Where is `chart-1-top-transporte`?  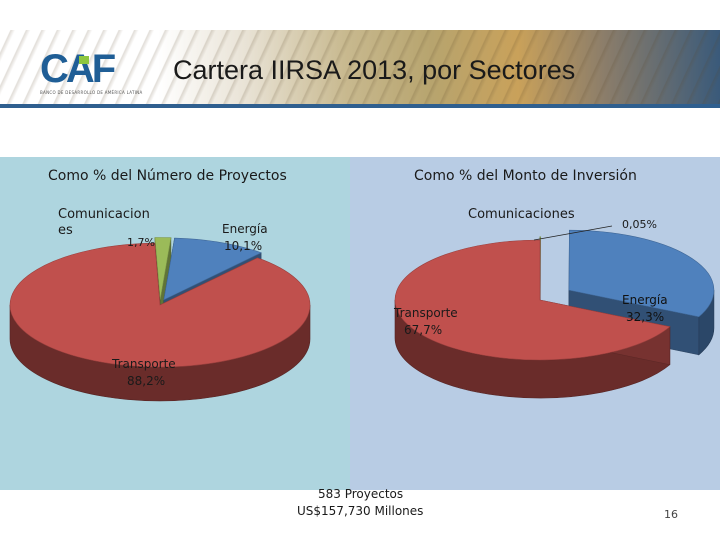 chart-1-top-transporte is located at coordinates (160, 305).